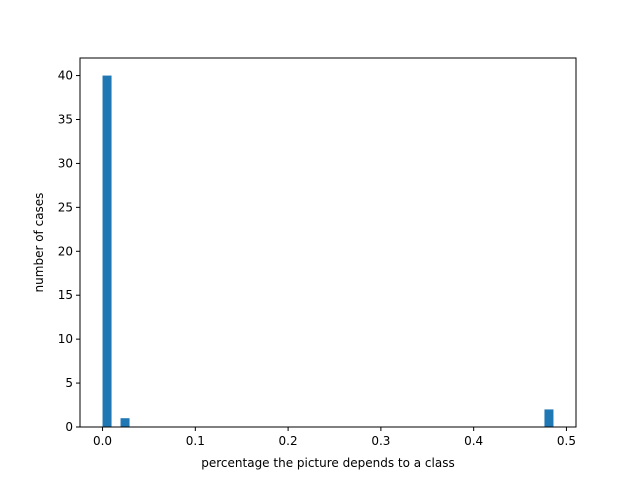  What do you see at coordinates (473, 441) in the screenshot?
I see `x-tick-label: 0.4` at bounding box center [473, 441].